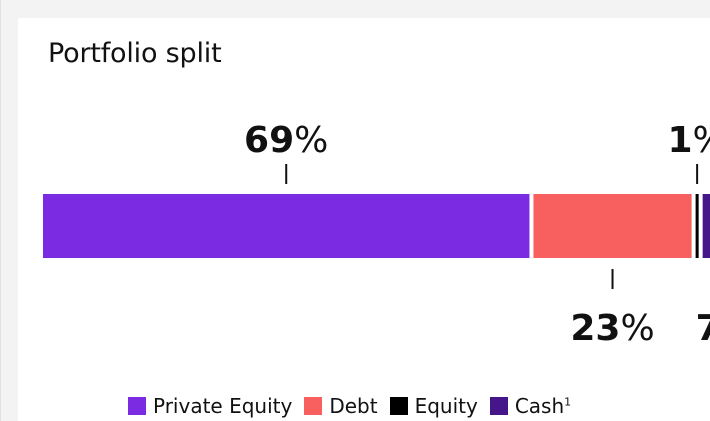 The height and width of the screenshot is (421, 710). What do you see at coordinates (706, 226) in the screenshot?
I see `bar-segment-cash` at bounding box center [706, 226].